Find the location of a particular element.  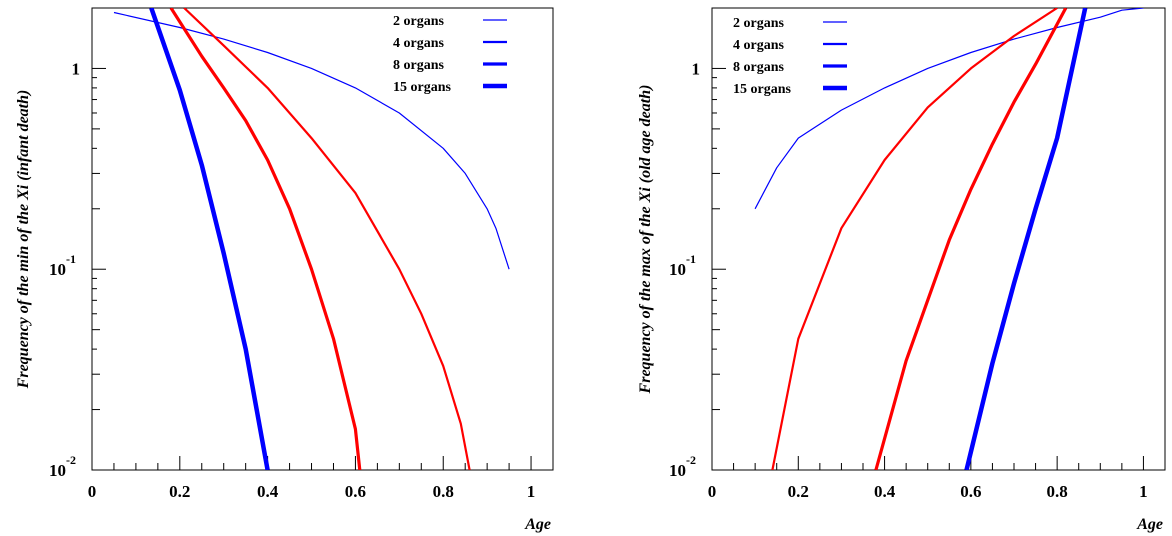

chart-0-x-tick-label: 0.2 is located at coordinates (179, 491).